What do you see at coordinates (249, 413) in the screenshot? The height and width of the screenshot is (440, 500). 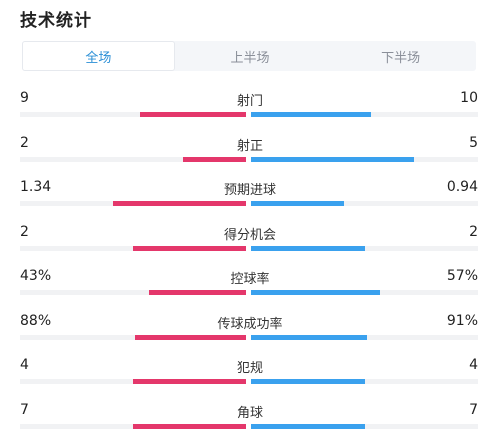 I see `stat-label: 角球` at bounding box center [249, 413].